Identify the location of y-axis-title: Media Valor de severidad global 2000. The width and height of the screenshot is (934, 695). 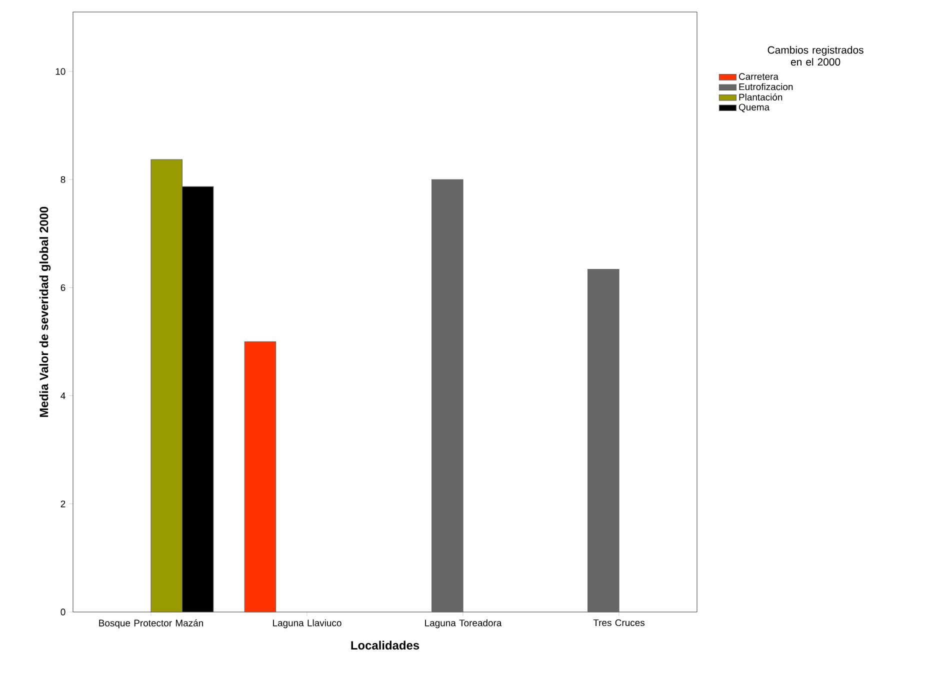
(45, 311).